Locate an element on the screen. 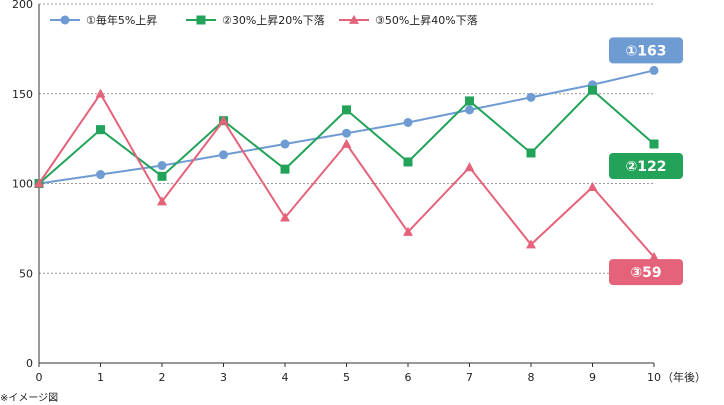 The width and height of the screenshot is (724, 405). end-label-badge: ②122 is located at coordinates (646, 166).